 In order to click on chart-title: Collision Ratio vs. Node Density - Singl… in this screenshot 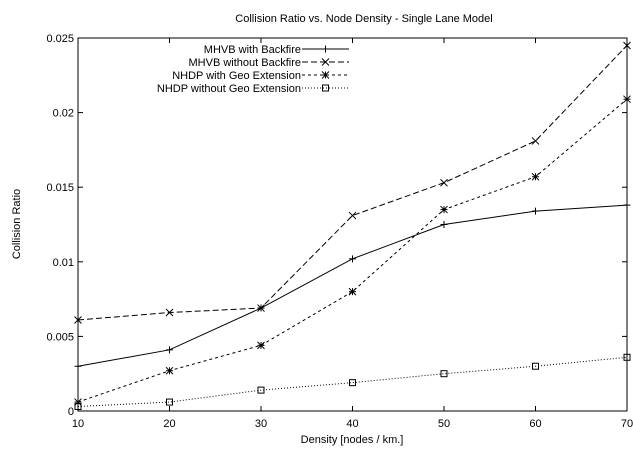, I will do `click(363, 19)`.